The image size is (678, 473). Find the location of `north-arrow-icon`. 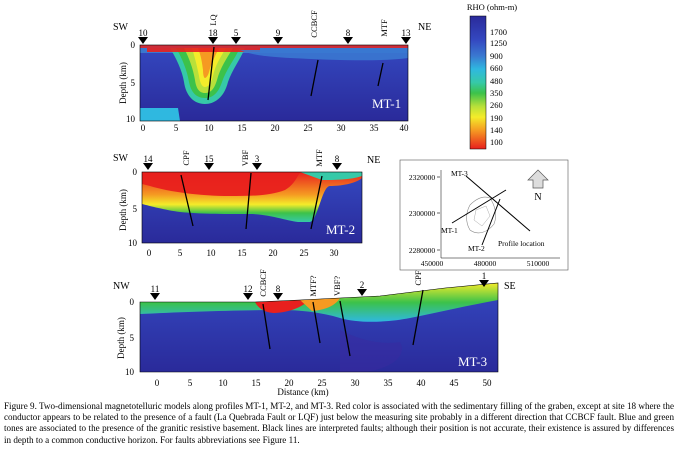

north-arrow-icon is located at coordinates (538, 179).